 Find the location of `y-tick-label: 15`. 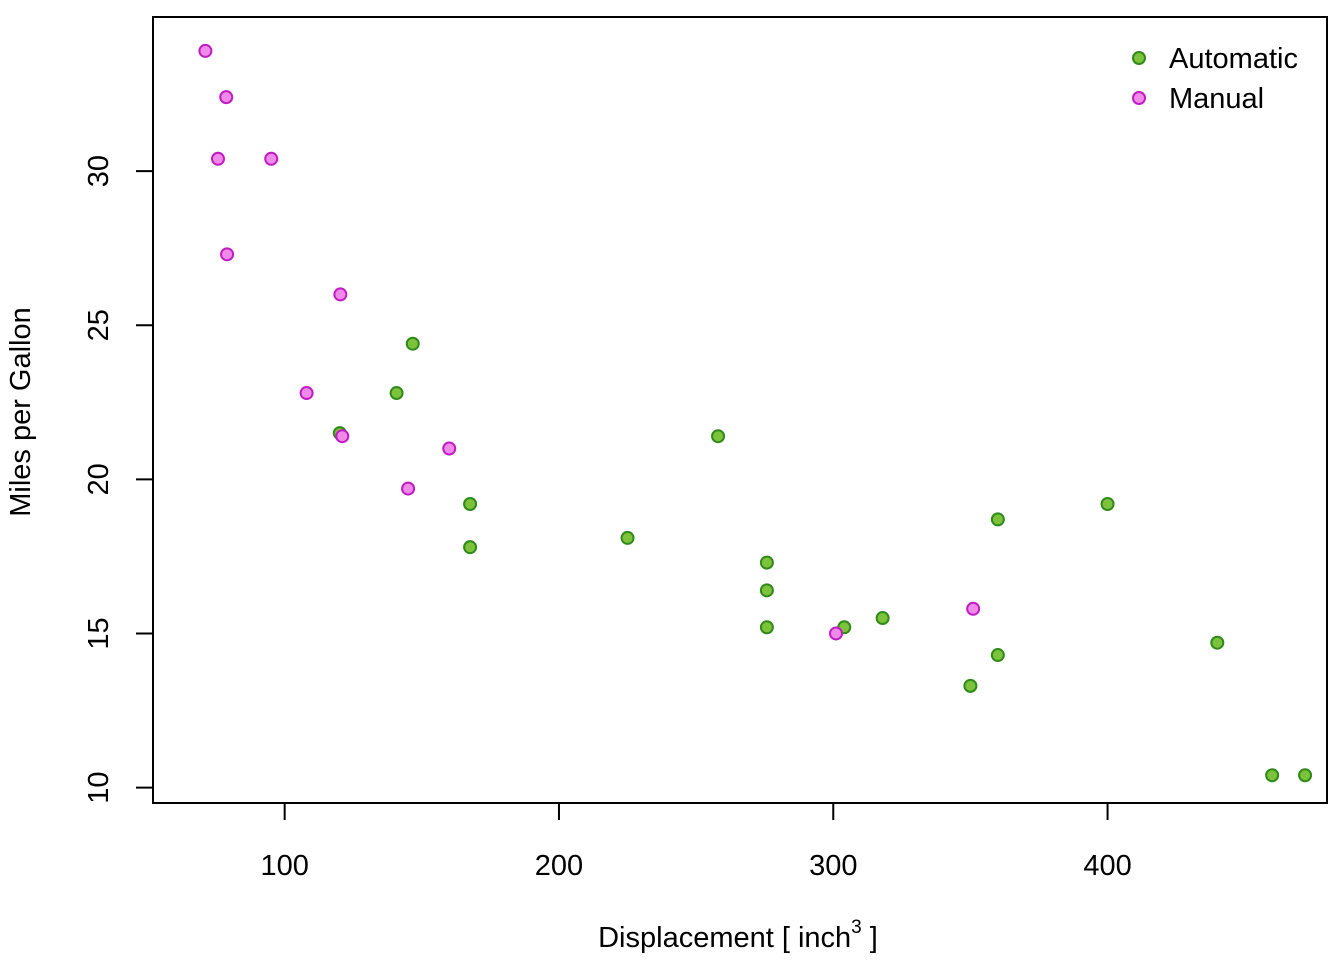

y-tick-label: 15 is located at coordinates (99, 633).